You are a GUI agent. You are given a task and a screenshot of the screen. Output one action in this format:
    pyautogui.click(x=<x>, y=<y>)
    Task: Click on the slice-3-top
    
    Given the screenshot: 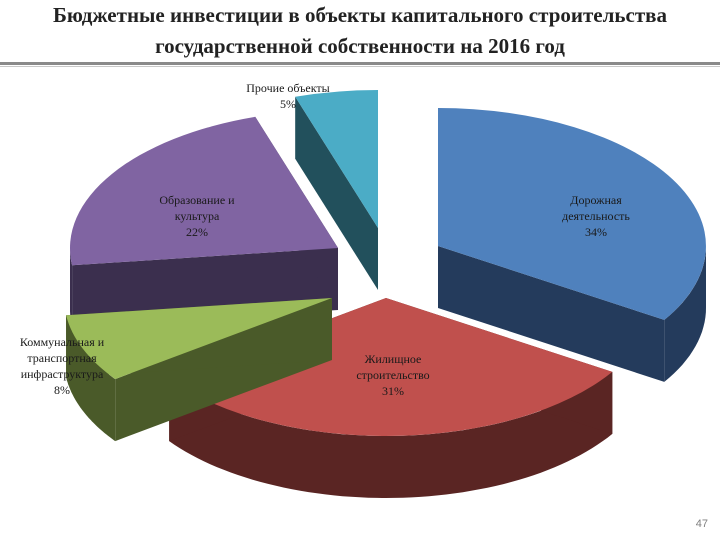 What is the action you would take?
    pyautogui.click(x=199, y=339)
    